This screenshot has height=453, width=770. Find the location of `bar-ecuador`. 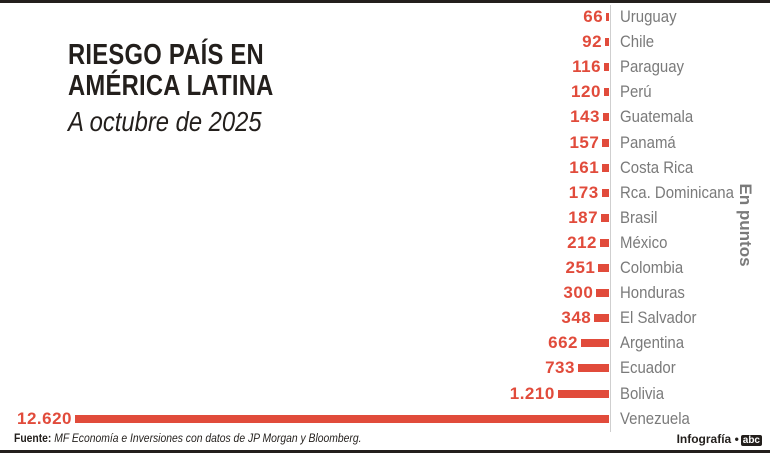

bar-ecuador is located at coordinates (593, 368).